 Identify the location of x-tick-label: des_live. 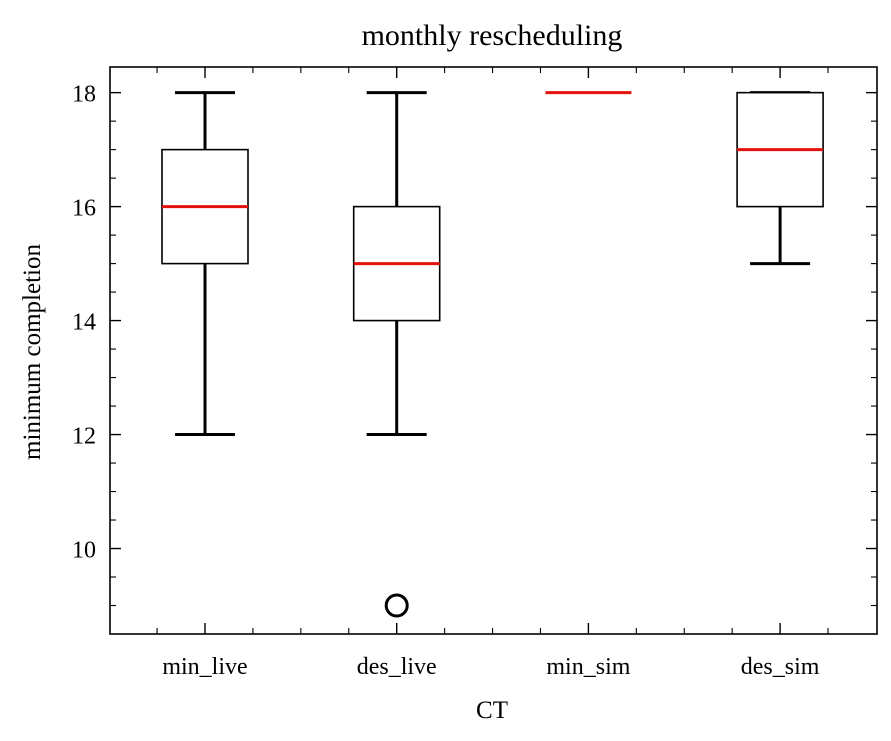
(397, 667).